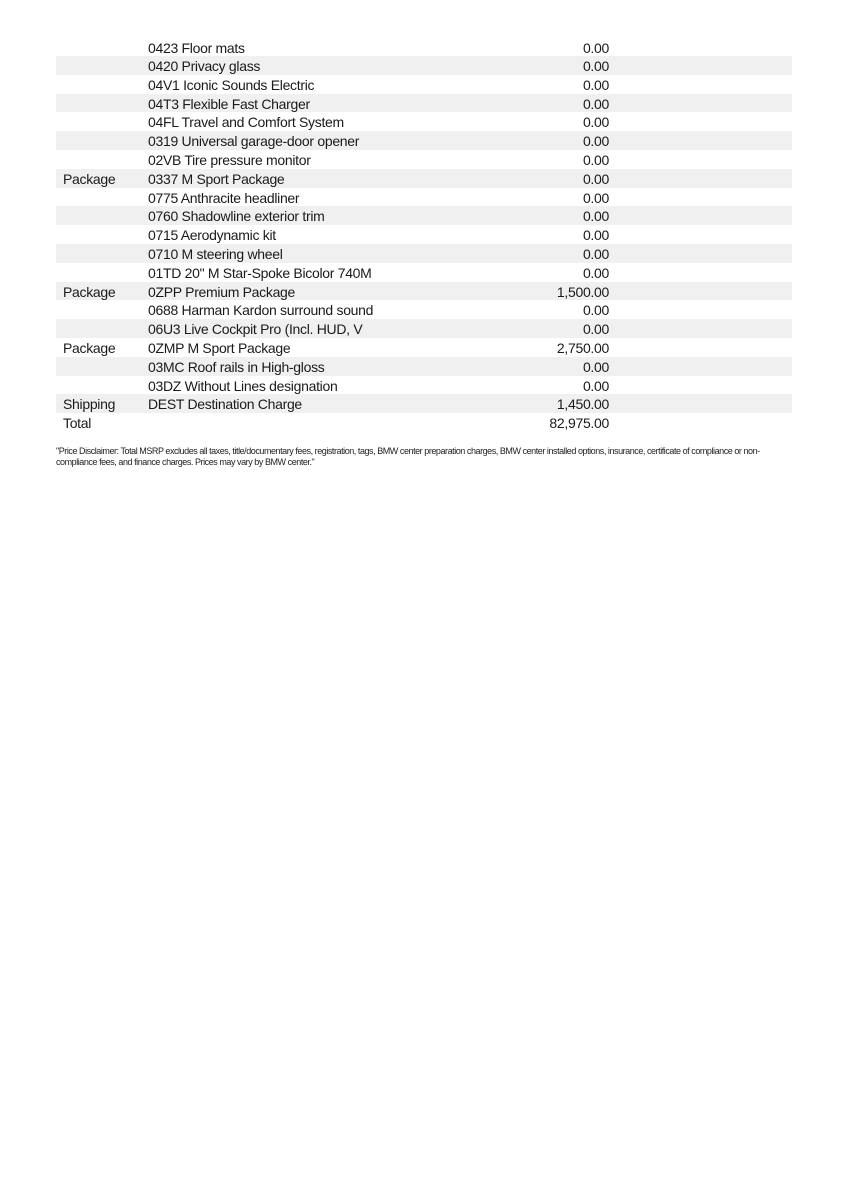 Image resolution: width=848 pixels, height=1200 pixels. What do you see at coordinates (212, 235) in the screenshot?
I see `row-description: 0715 Aerodynamic kit` at bounding box center [212, 235].